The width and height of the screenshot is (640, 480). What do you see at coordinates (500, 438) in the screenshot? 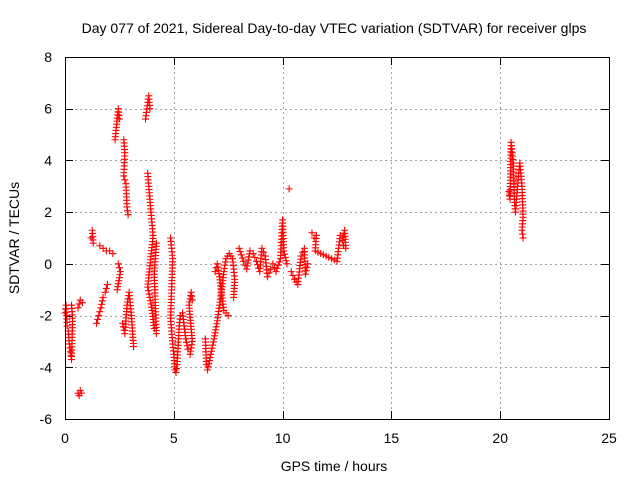
I see `x-tick-label: 20` at bounding box center [500, 438].